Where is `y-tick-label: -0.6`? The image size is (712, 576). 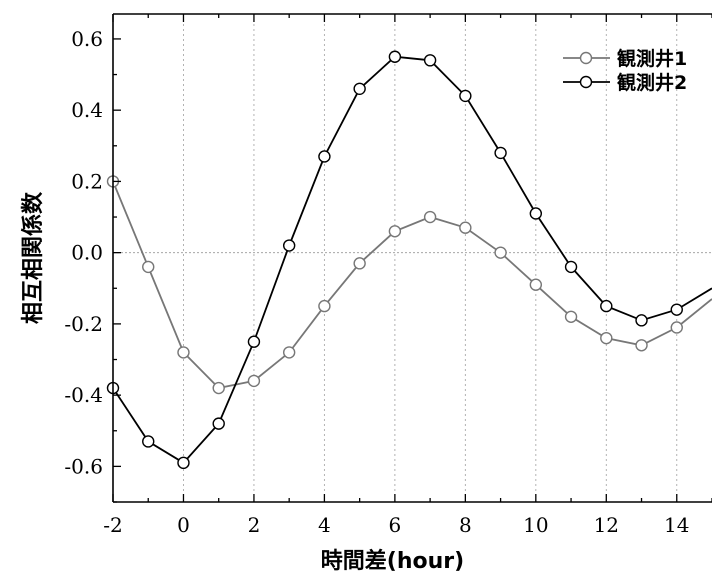
y-tick-label: -0.6 is located at coordinates (83, 466).